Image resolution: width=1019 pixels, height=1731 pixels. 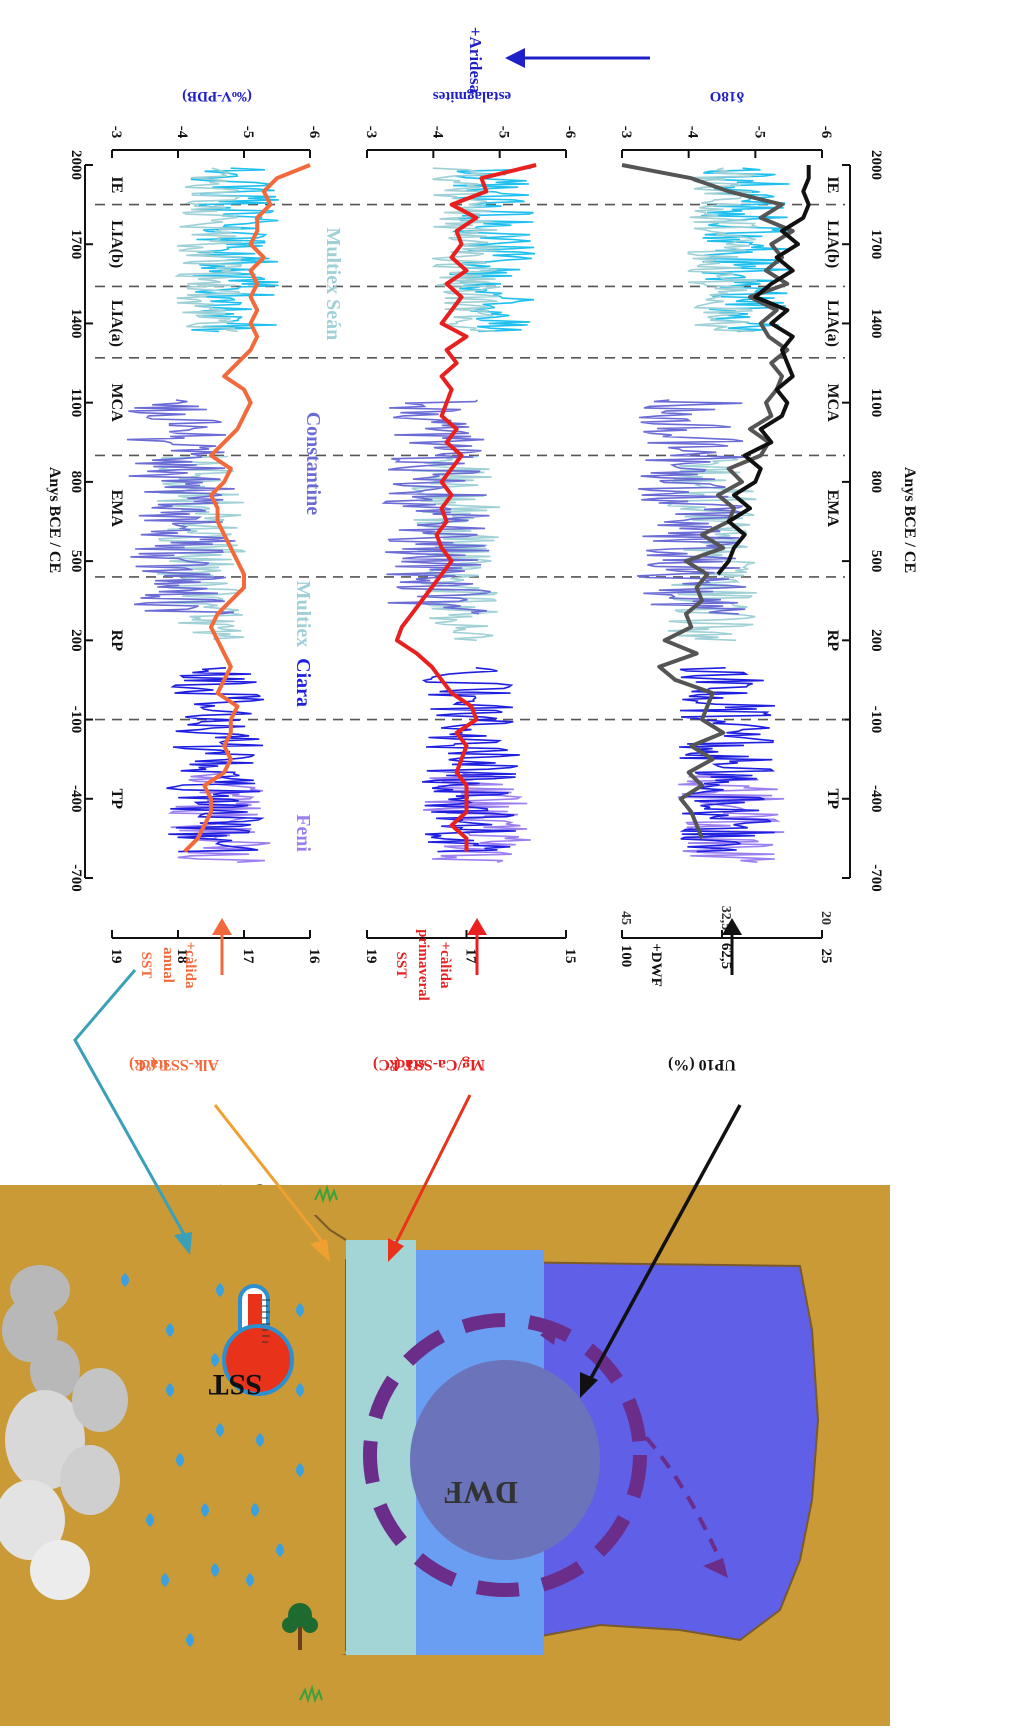 I want to click on dwf-core, so click(x=505, y=1460).